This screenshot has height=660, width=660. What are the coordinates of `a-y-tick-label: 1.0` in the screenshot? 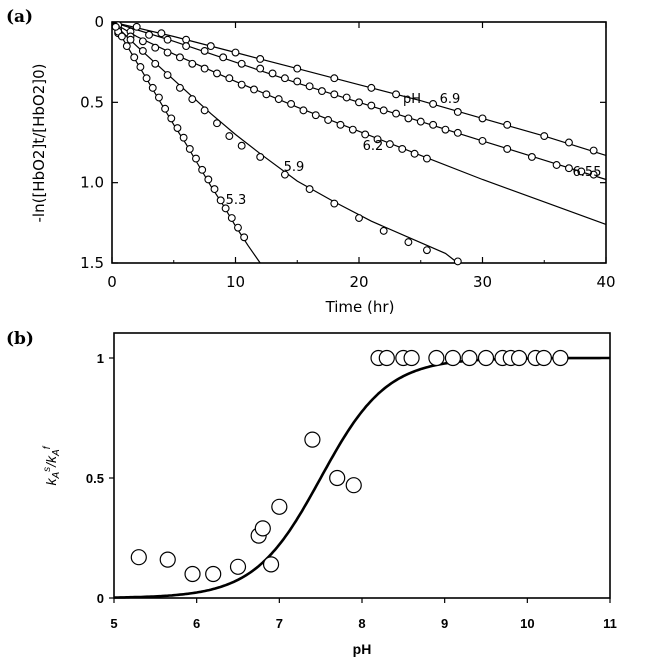 It's located at (92, 183).